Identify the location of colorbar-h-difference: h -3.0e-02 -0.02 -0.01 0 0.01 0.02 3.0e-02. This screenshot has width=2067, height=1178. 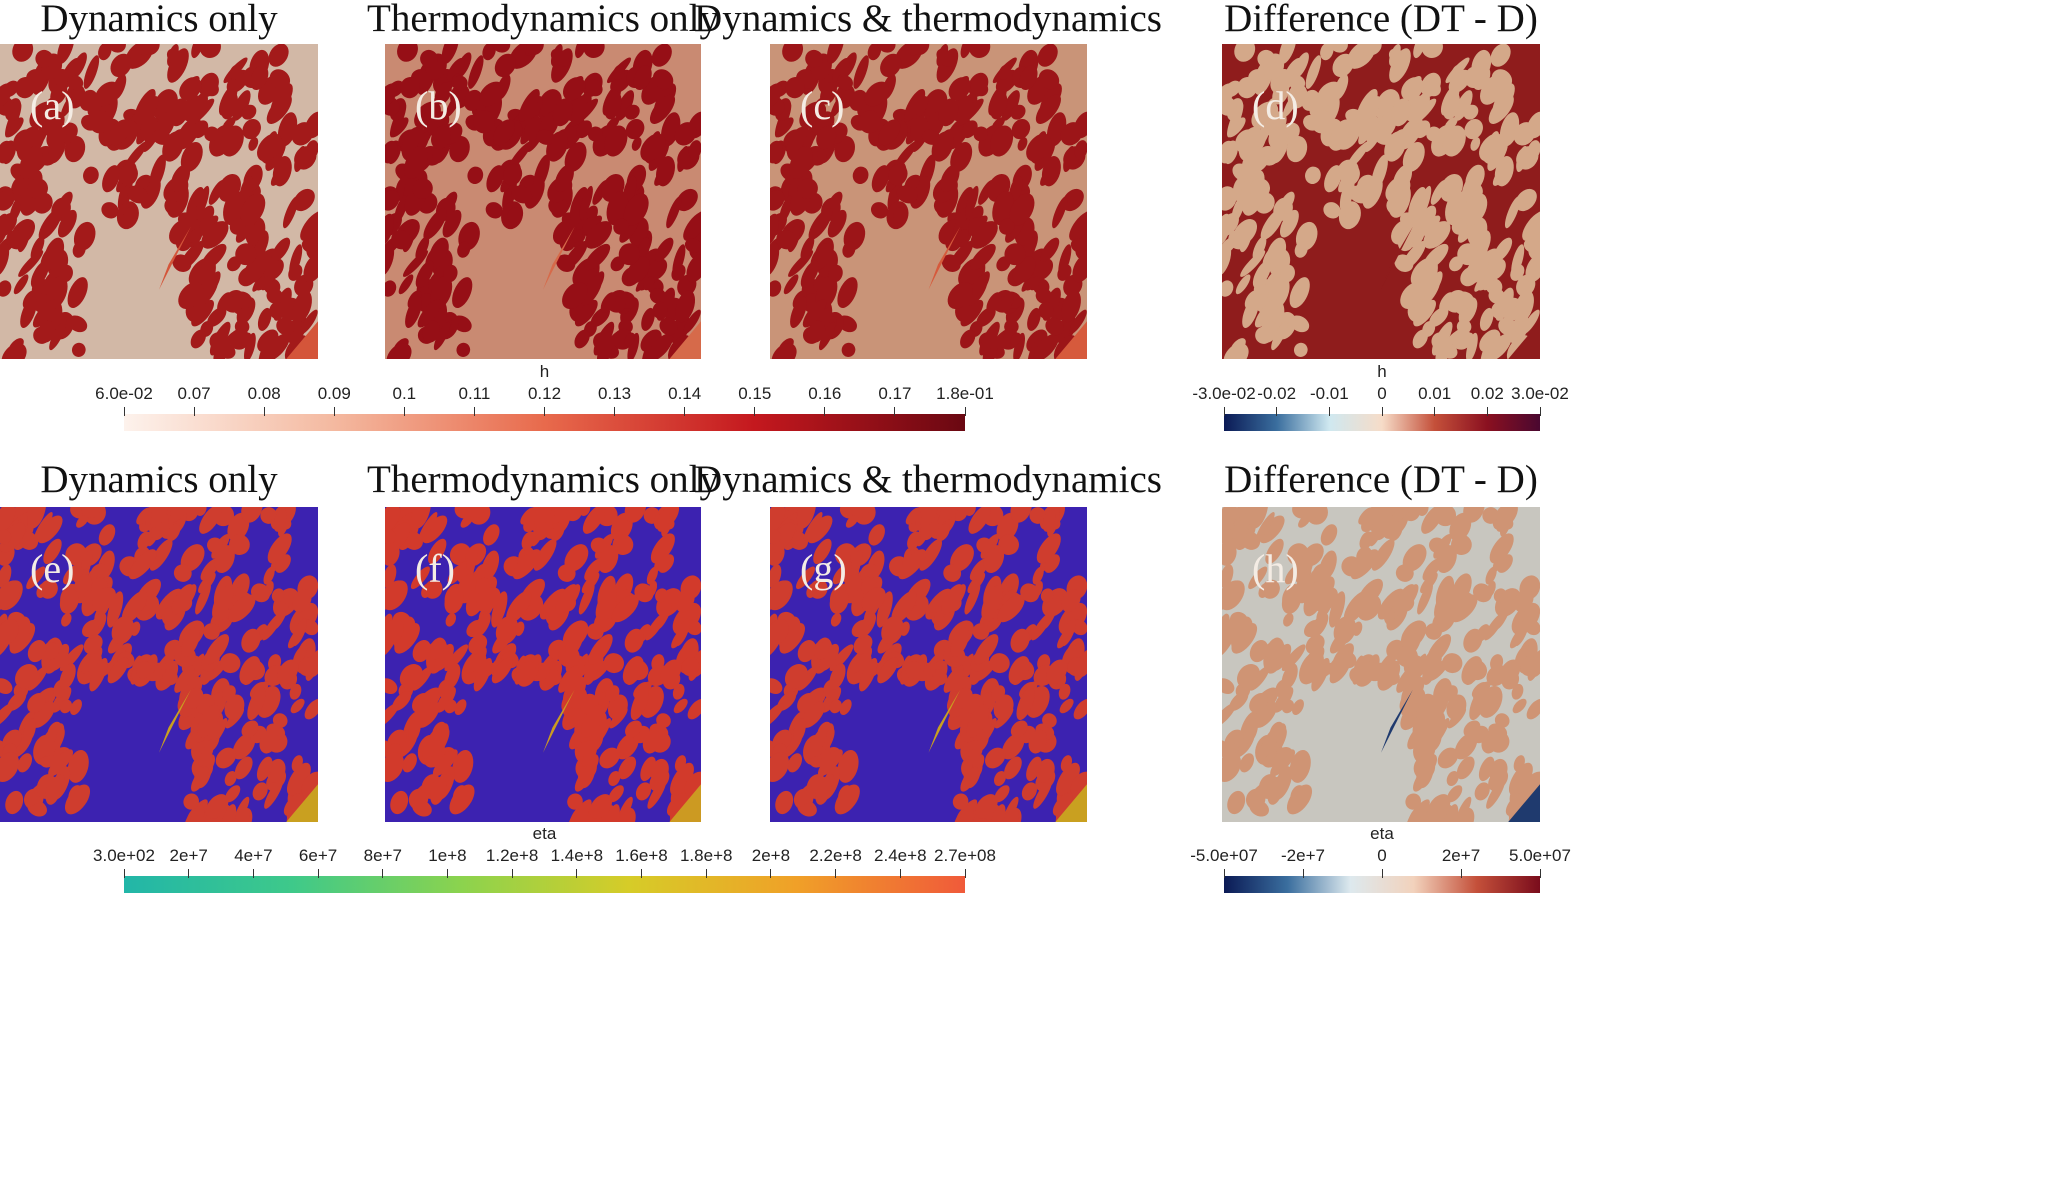
(1380, 396).